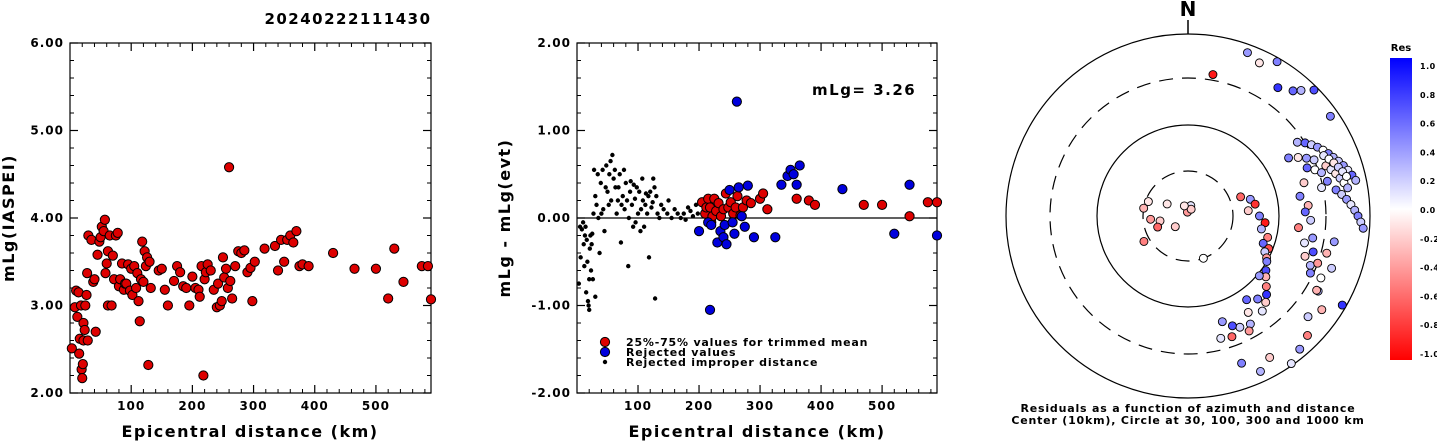 The height and width of the screenshot is (441, 1437). Describe the element at coordinates (1428, 296) in the screenshot. I see `colorbar-tick-label: -0.6` at that location.